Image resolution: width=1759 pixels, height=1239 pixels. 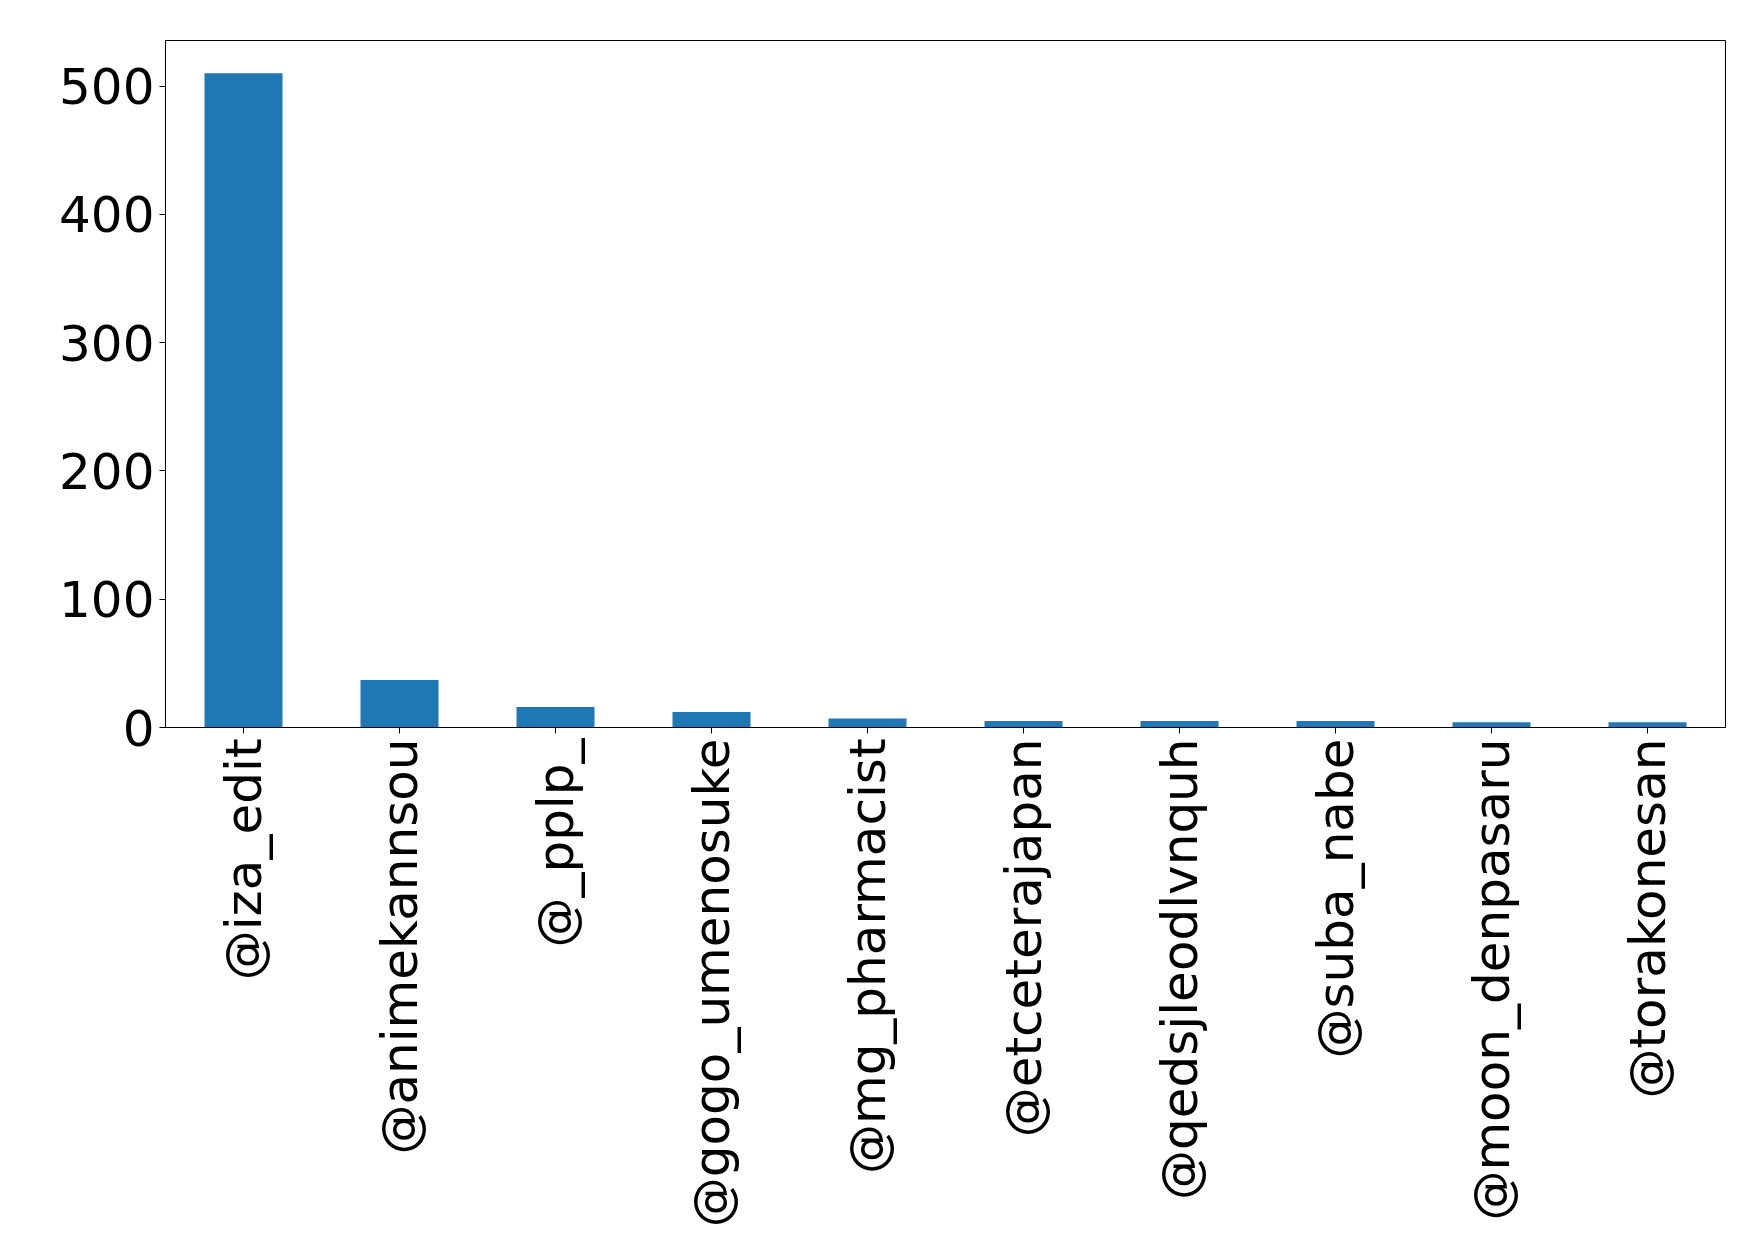 I want to click on y-tick-label: 0, so click(x=138, y=728).